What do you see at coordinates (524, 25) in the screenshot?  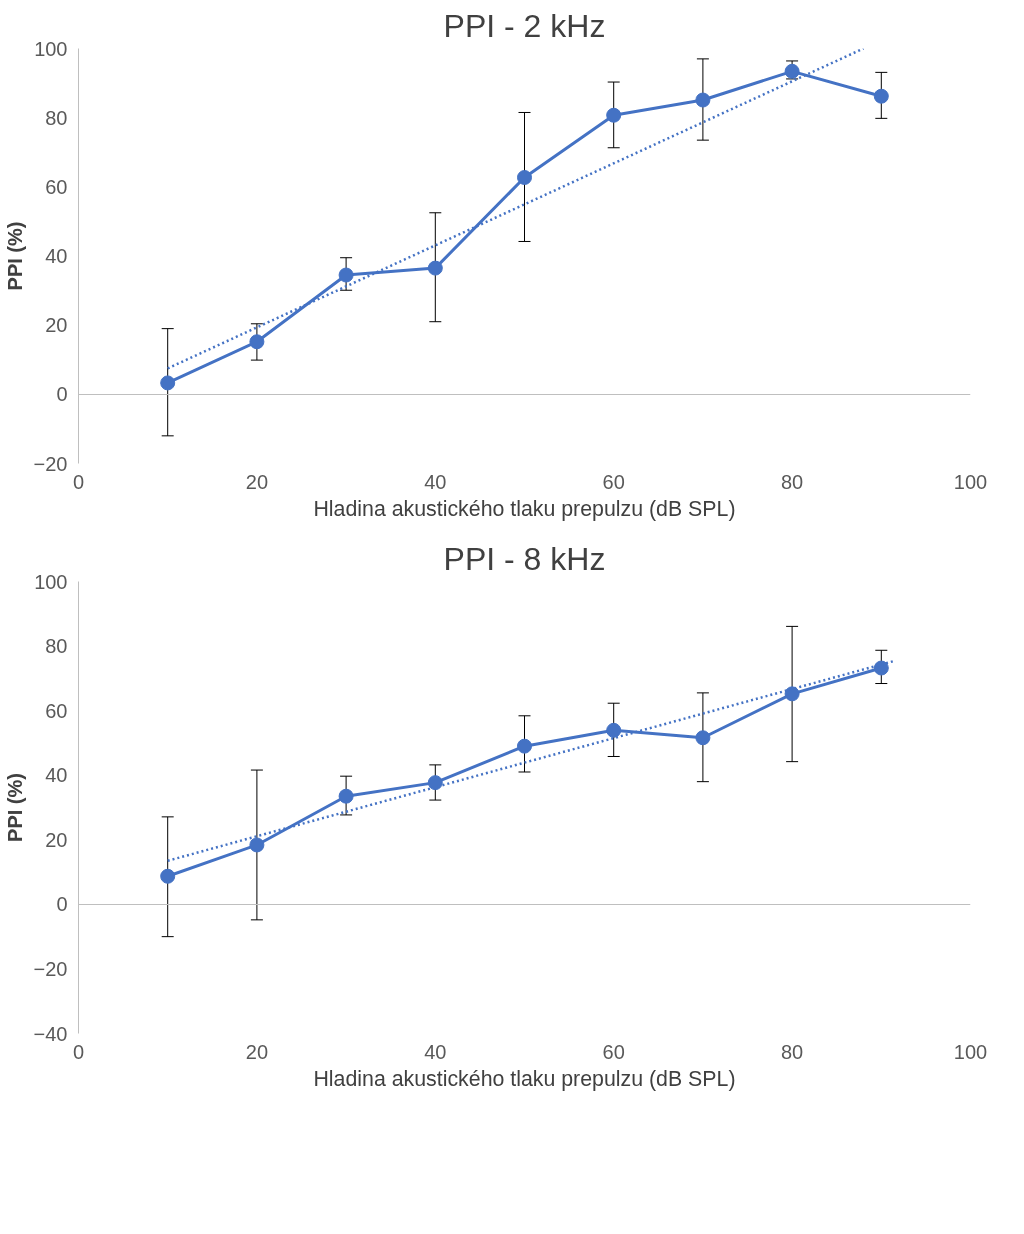 I see `chart-title: PPI - 2 kHz` at bounding box center [524, 25].